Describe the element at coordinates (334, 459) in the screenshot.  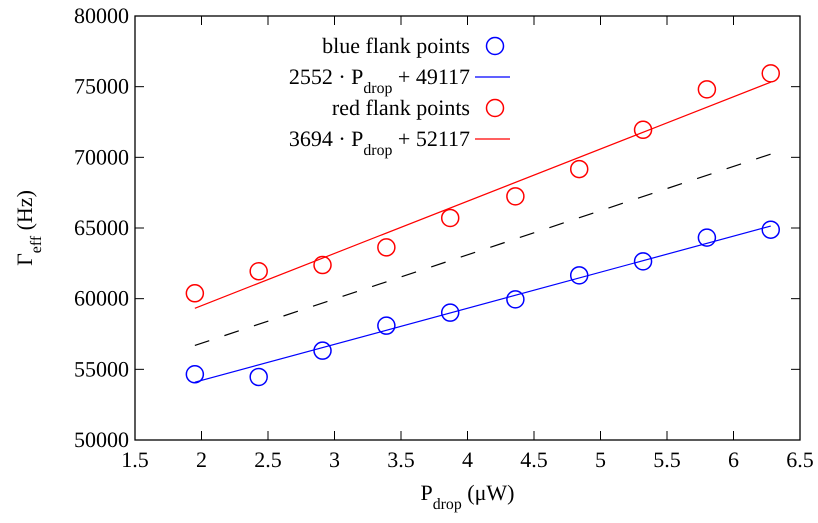
I see `x-tick-label: 3` at that location.